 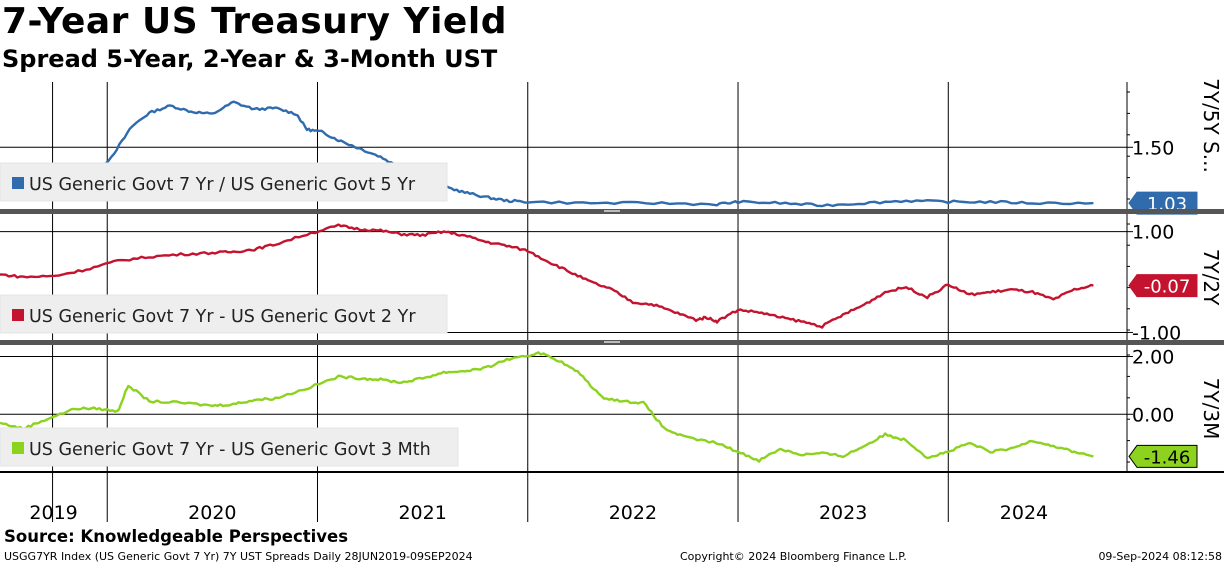 What do you see at coordinates (1153, 148) in the screenshot?
I see `y-tick-label: 1.50` at bounding box center [1153, 148].